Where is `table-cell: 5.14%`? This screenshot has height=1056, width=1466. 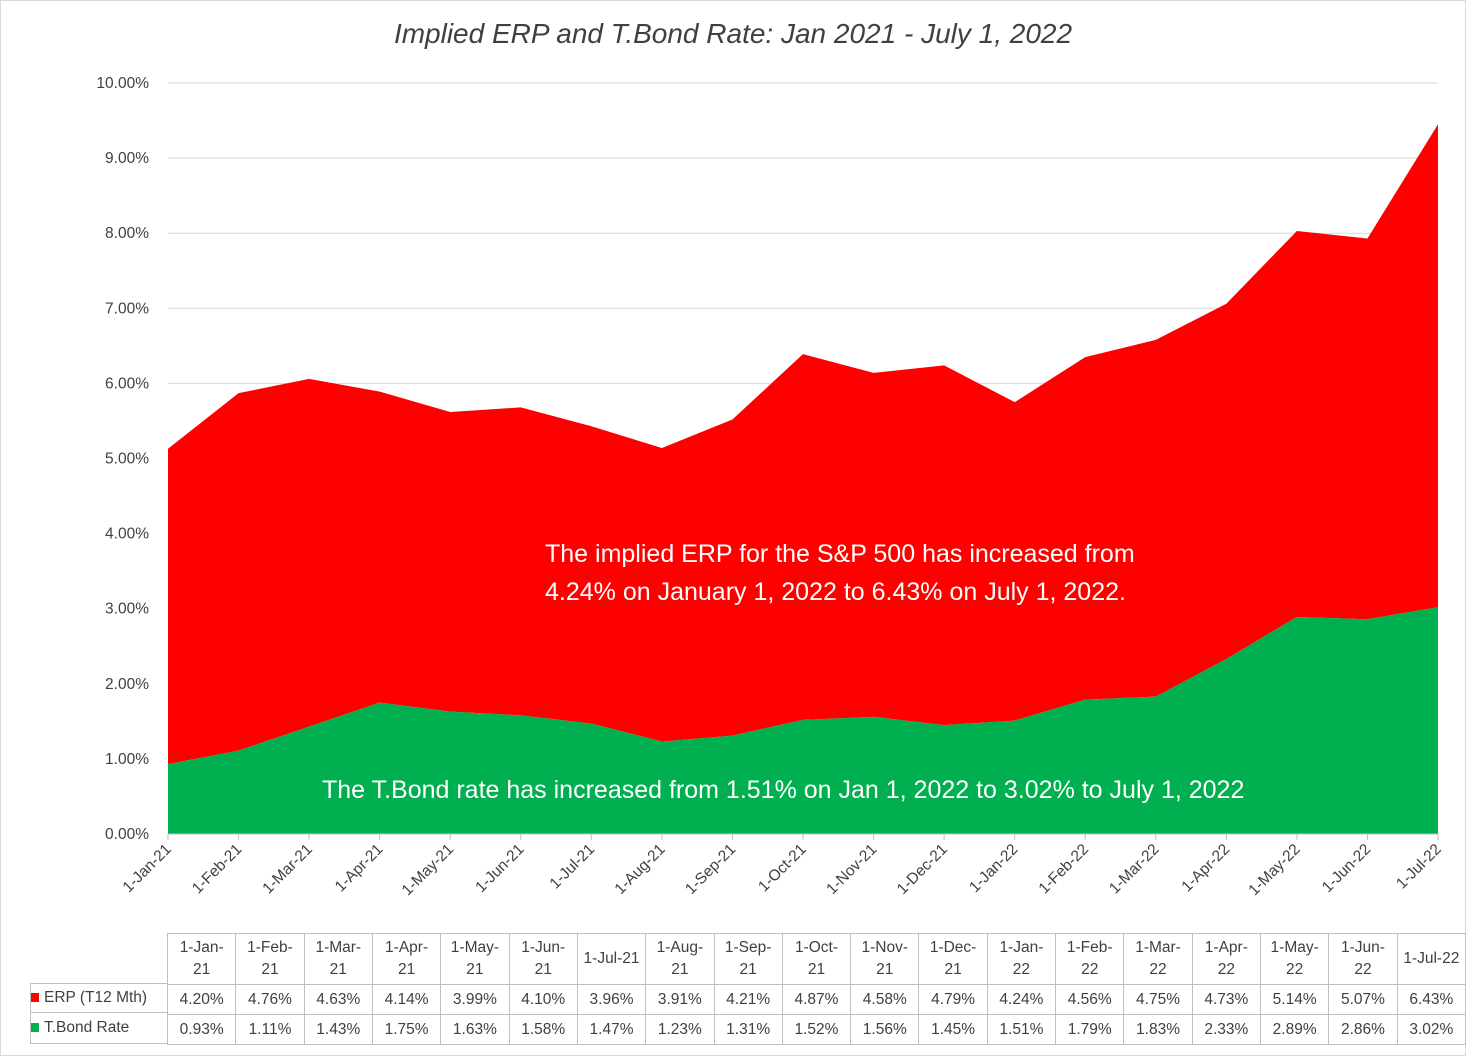
table-cell: 5.14% is located at coordinates (1294, 999).